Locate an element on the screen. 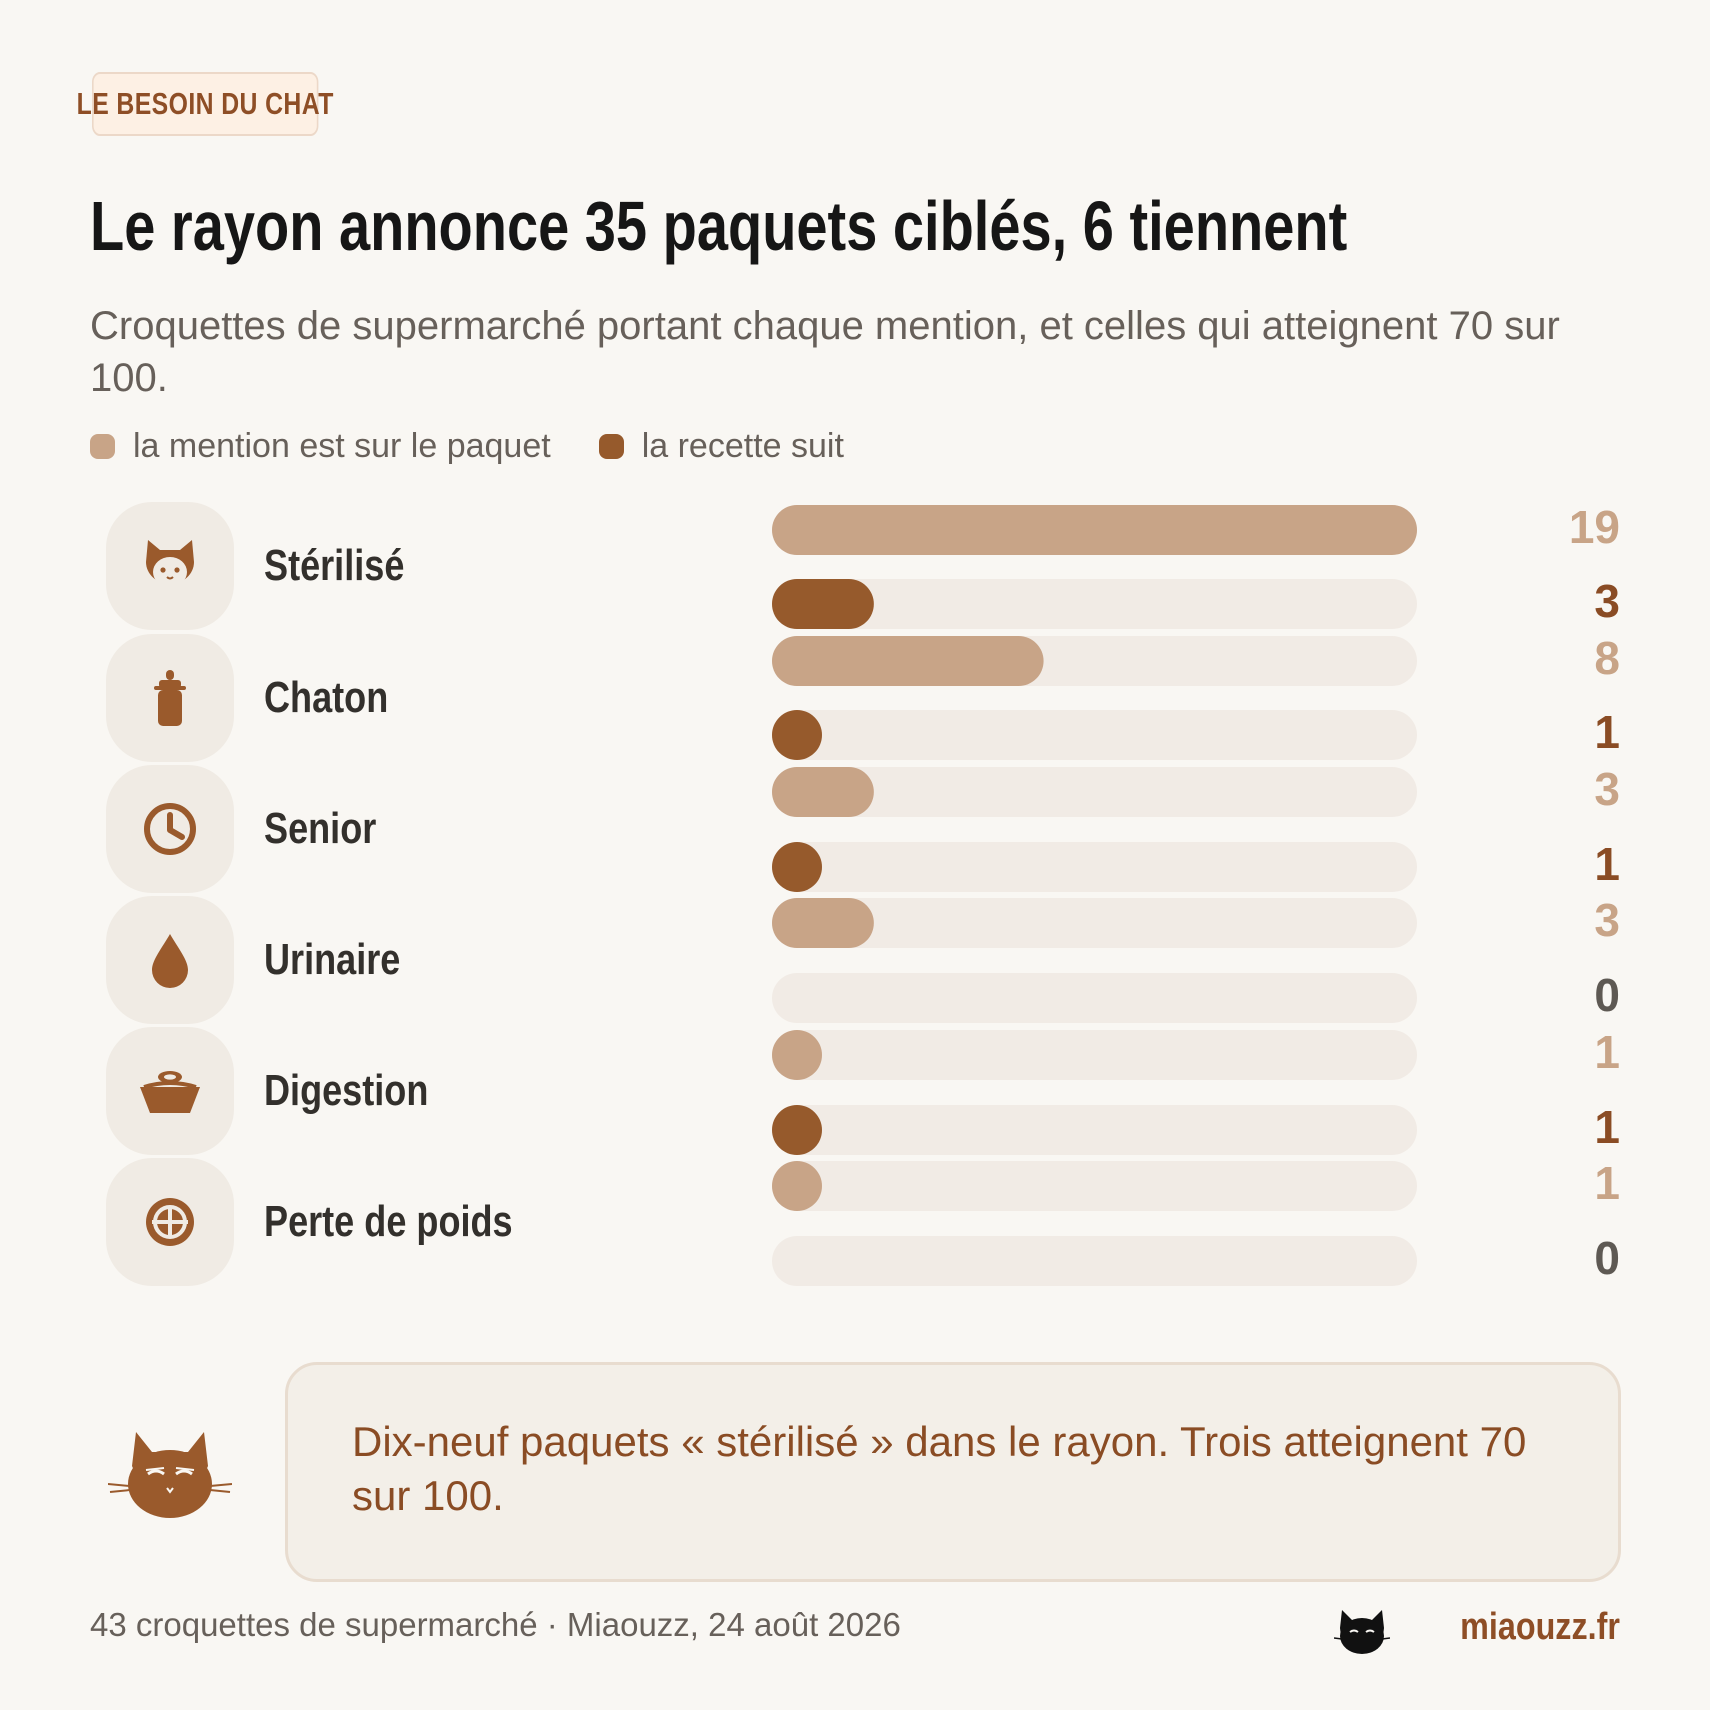  category-label: Perte de poids is located at coordinates (388, 1221).